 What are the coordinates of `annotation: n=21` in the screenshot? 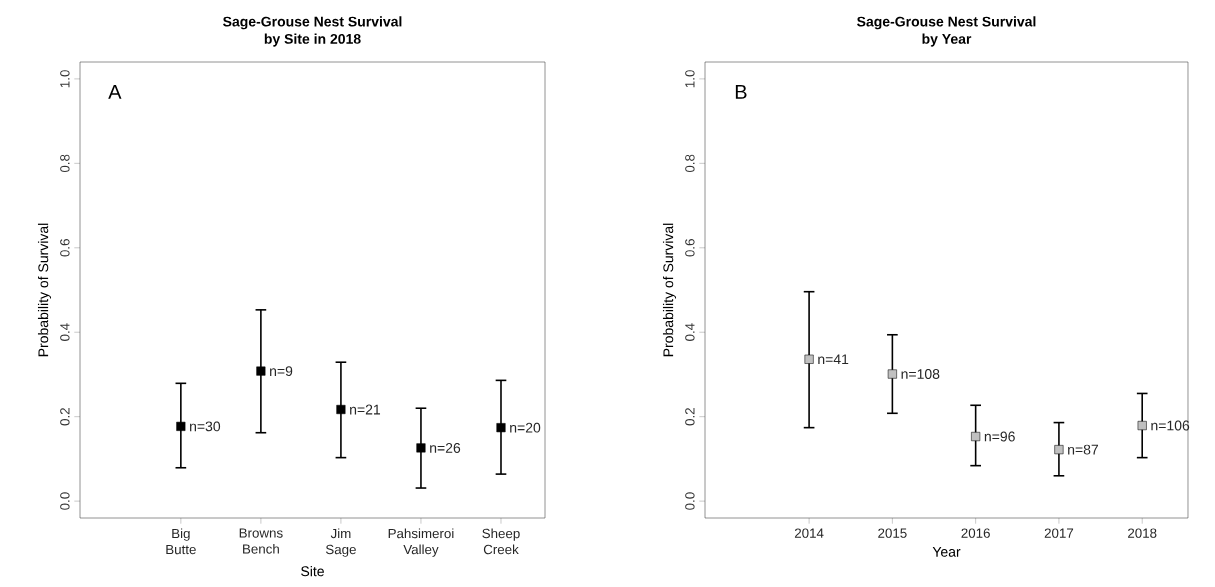 It's located at (365, 409).